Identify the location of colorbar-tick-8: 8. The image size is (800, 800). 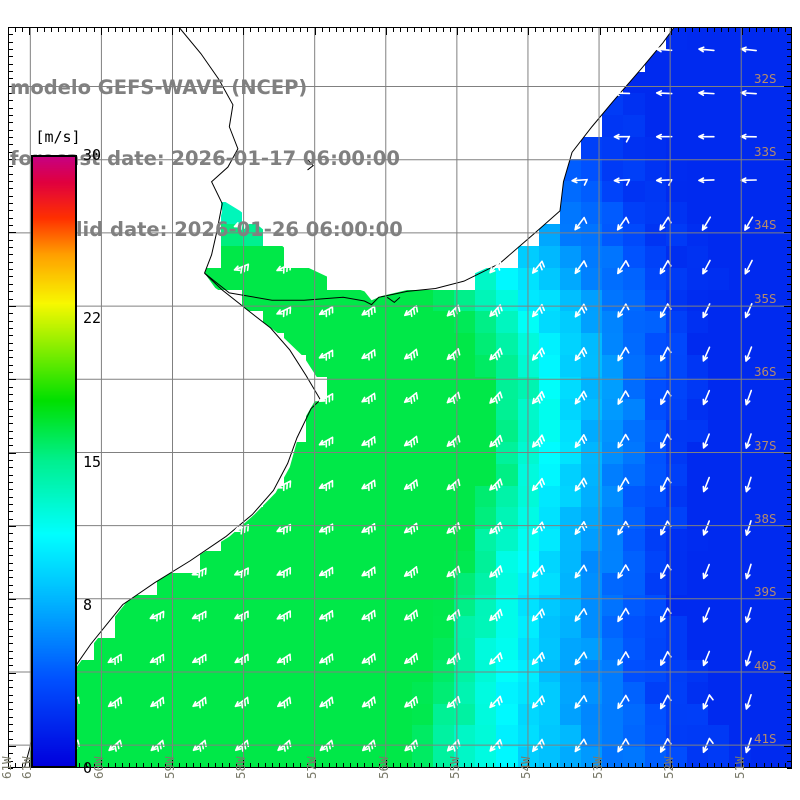
(88, 604).